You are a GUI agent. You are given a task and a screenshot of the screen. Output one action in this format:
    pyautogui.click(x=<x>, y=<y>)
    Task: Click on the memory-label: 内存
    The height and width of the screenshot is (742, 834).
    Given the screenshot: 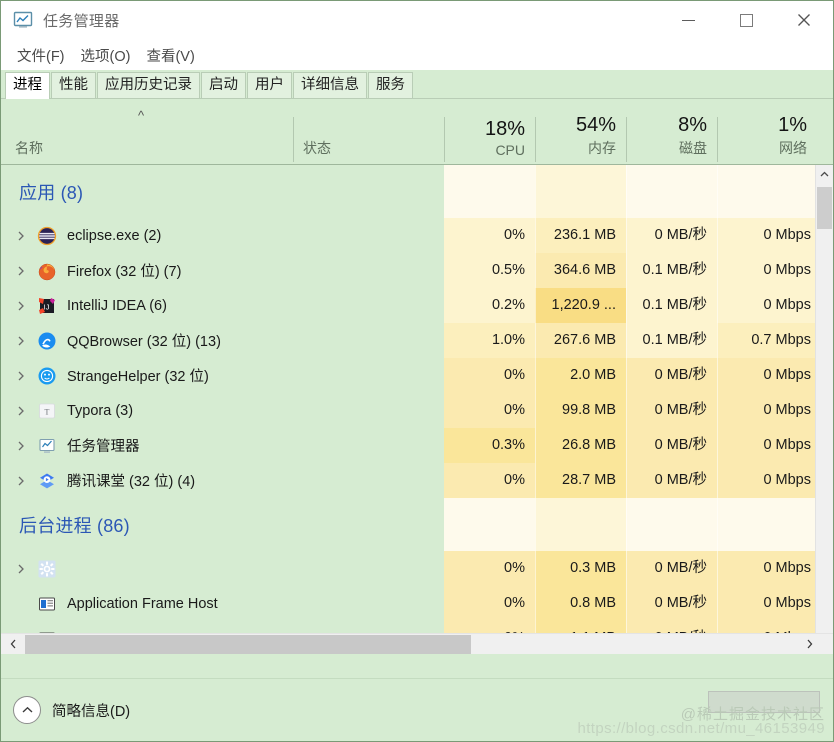 What is the action you would take?
    pyautogui.click(x=602, y=148)
    